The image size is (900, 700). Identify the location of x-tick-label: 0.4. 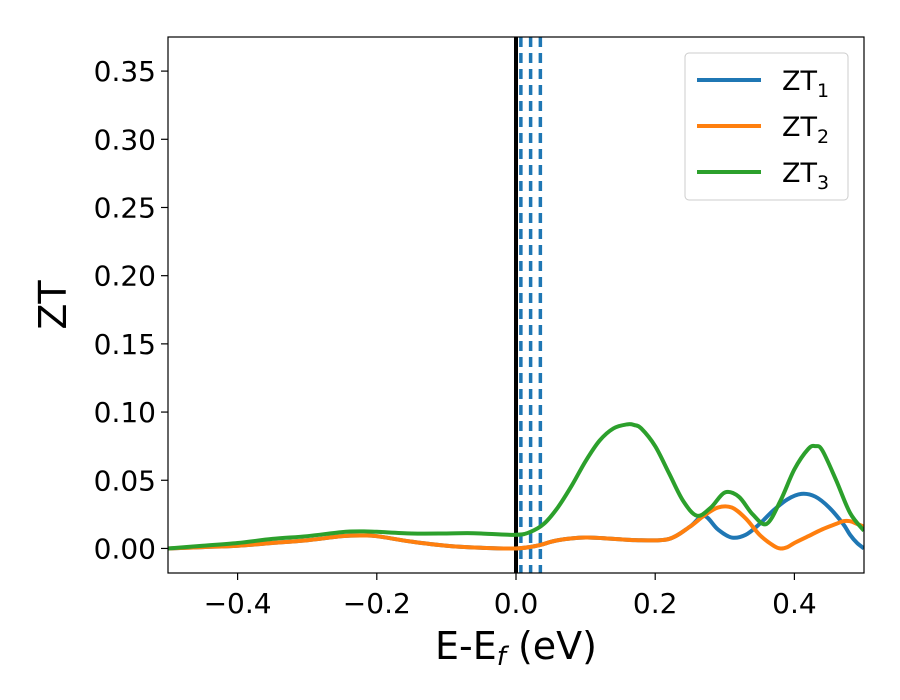
(794, 603).